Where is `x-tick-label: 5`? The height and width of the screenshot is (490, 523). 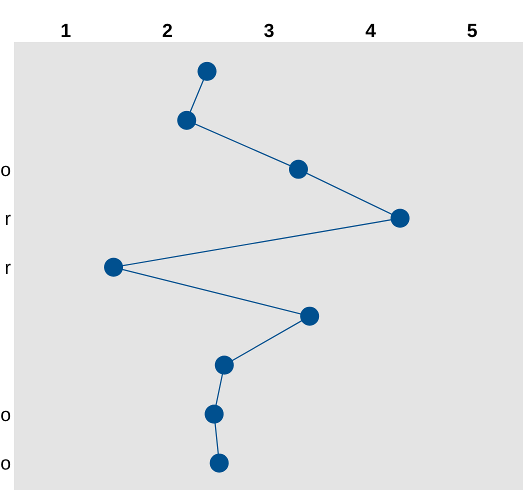 x-tick-label: 5 is located at coordinates (472, 31).